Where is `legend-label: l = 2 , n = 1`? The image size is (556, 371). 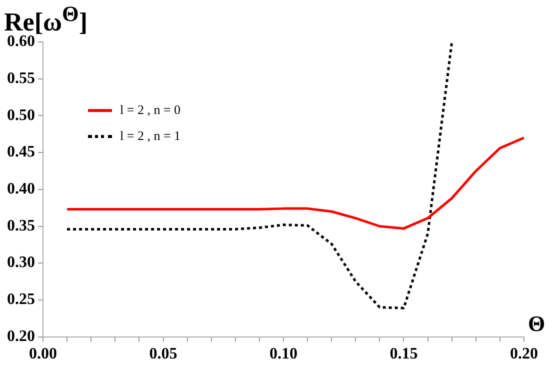 legend-label: l = 2 , n = 1 is located at coordinates (150, 136).